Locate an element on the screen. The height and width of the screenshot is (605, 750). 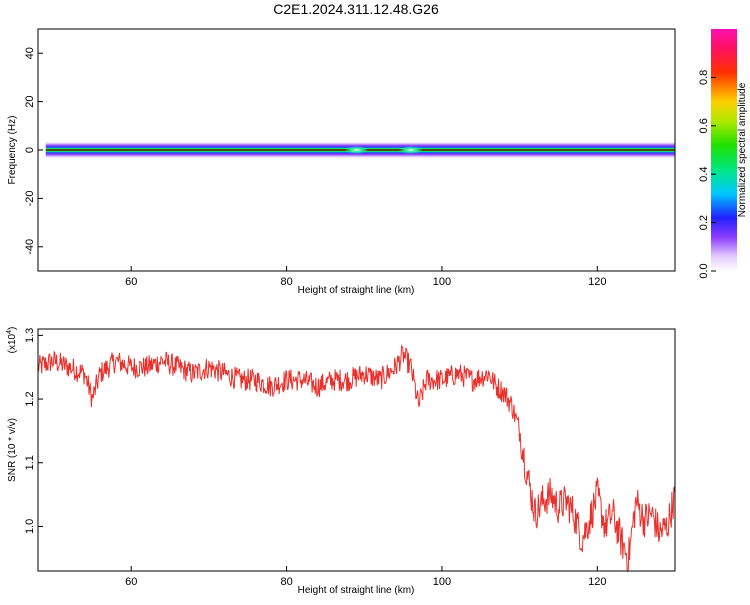
snr-x-tick-label: 80 is located at coordinates (286, 582).